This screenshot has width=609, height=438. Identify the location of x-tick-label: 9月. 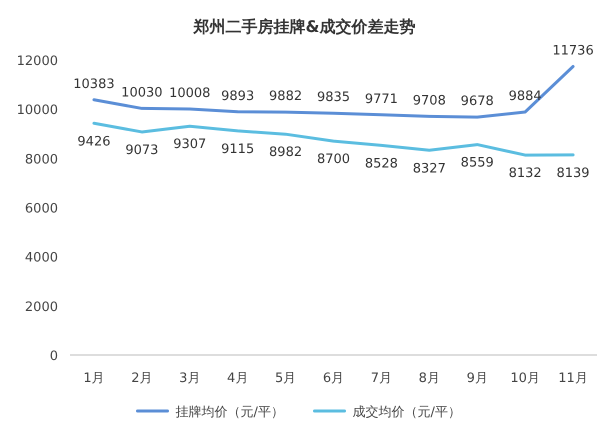
(477, 378).